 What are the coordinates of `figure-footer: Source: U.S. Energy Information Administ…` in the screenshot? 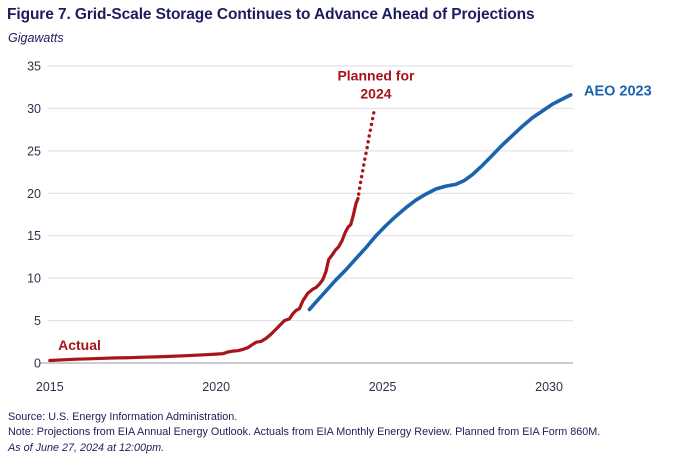 It's located at (304, 433).